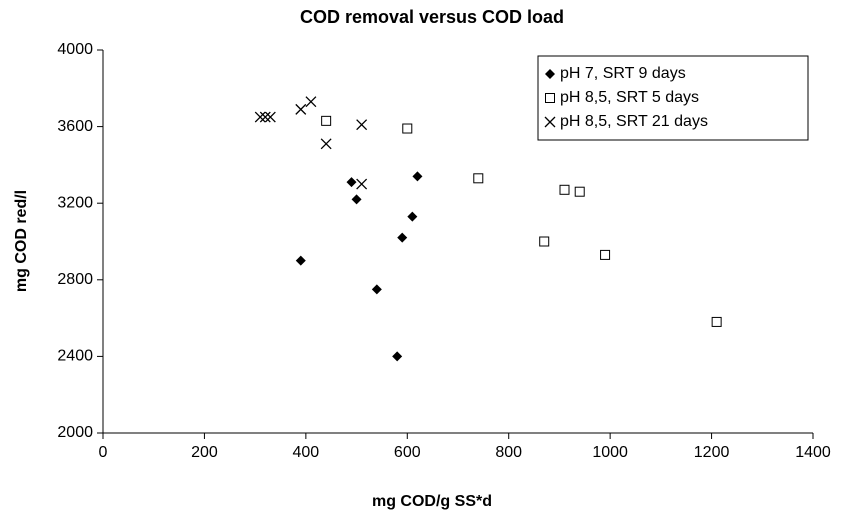 The image size is (842, 523). Describe the element at coordinates (204, 452) in the screenshot. I see `x-tick-label: 200` at that location.